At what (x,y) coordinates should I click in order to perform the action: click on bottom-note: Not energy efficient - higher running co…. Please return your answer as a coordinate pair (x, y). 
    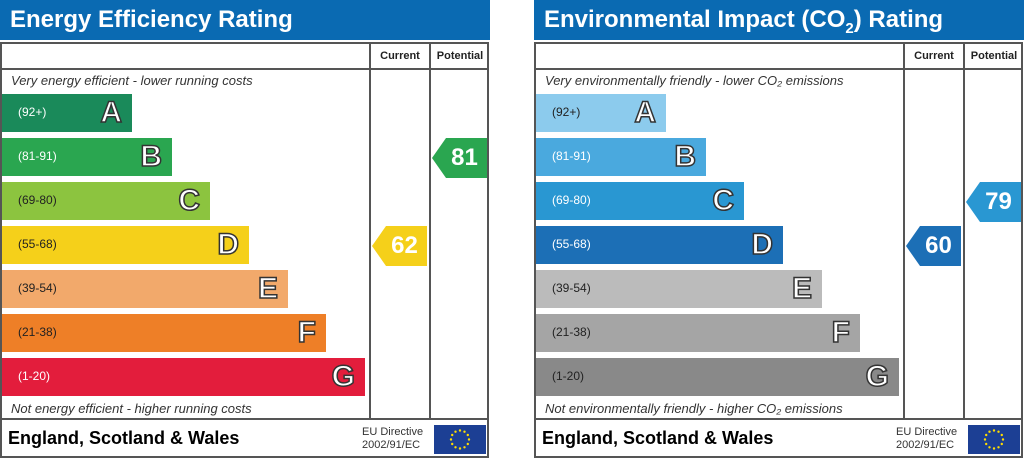
    Looking at the image, I should click on (131, 408).